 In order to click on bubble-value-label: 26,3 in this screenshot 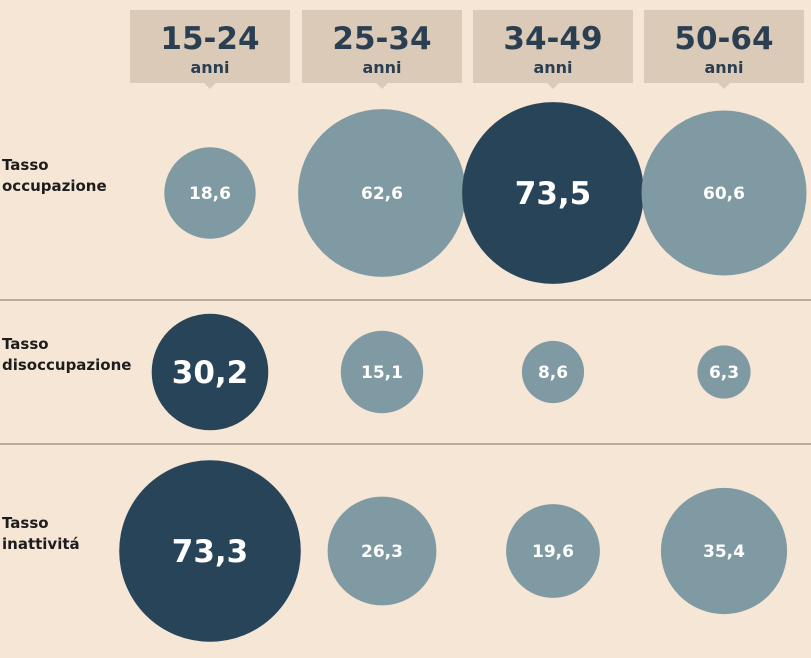, I will do `click(382, 552)`.